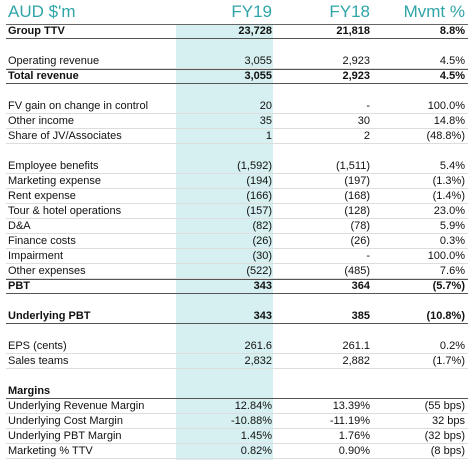 Image resolution: width=474 pixels, height=475 pixels. What do you see at coordinates (444, 406) in the screenshot?
I see `cell: (55 bps)` at bounding box center [444, 406].